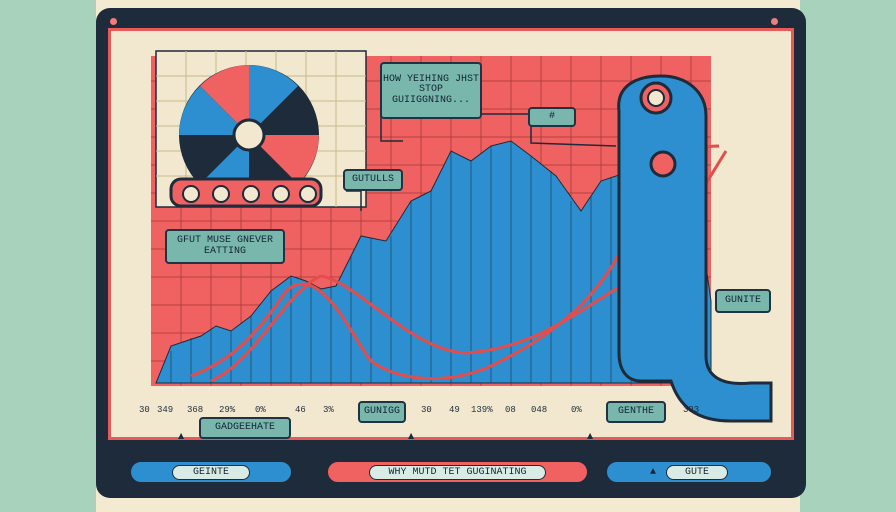  Describe the element at coordinates (165, 410) in the screenshot. I see `tick-label: 349` at that location.